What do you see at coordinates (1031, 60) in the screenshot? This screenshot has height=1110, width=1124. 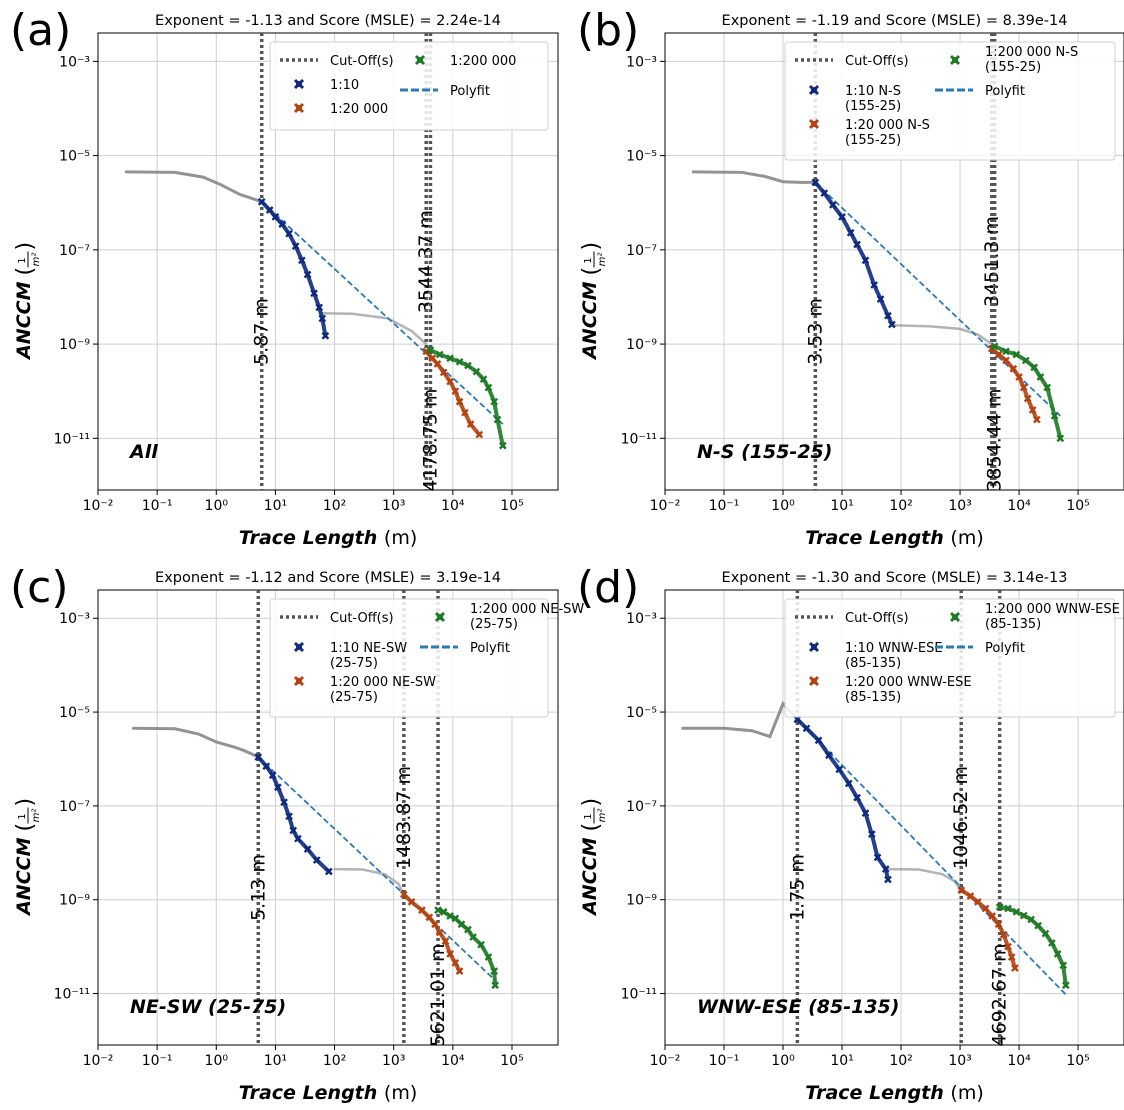 I see `legend-series3-label: 1:200 000 N-S (155-25)` at bounding box center [1031, 60].